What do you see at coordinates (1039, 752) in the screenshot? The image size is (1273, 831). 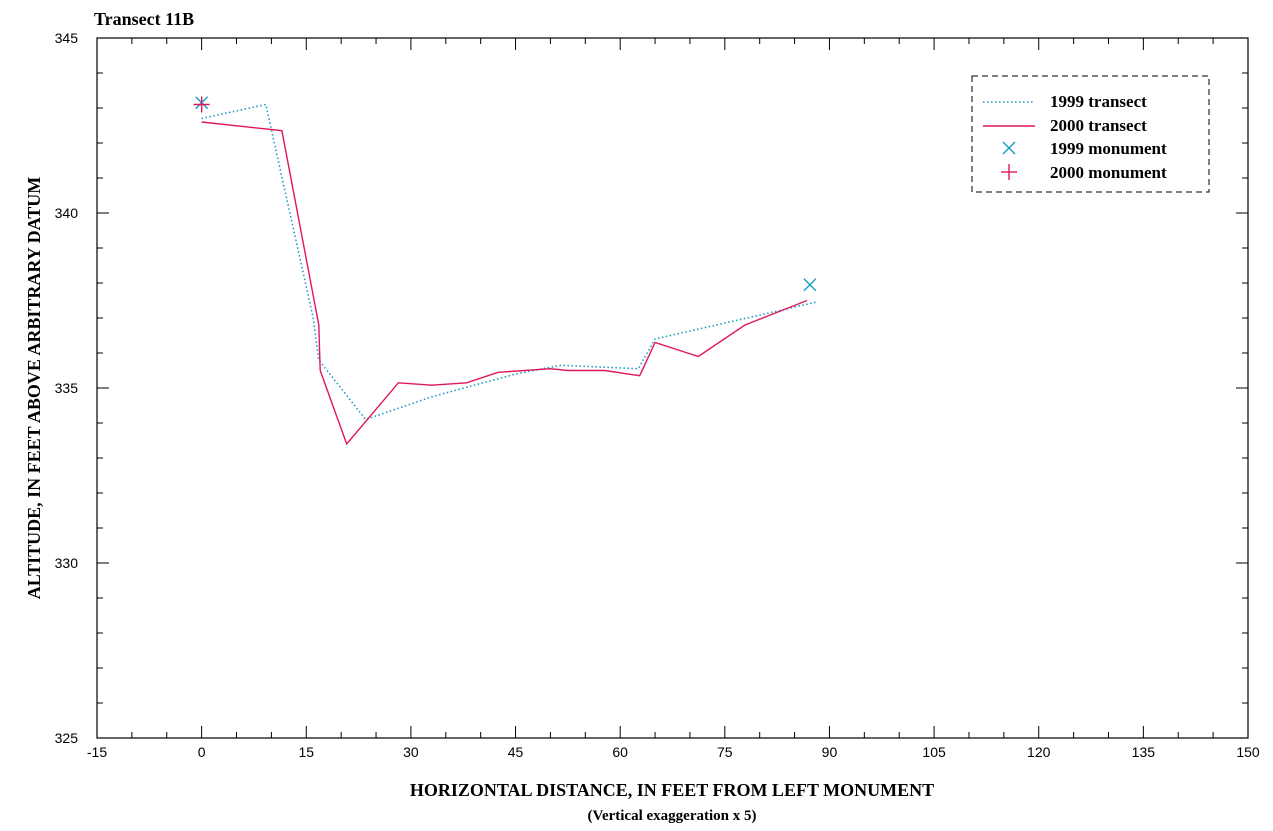 I see `x-tick-label: 120` at bounding box center [1039, 752].